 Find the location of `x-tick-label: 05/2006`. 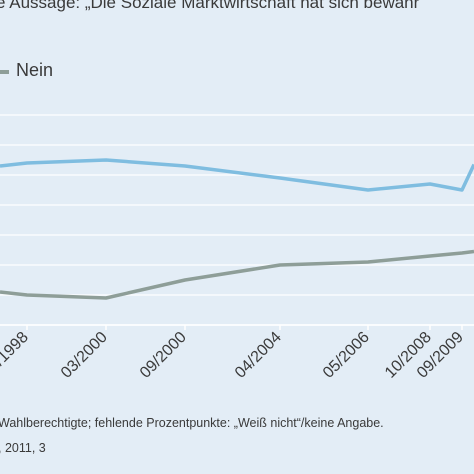

x-tick-label: 05/2006 is located at coordinates (346, 355).